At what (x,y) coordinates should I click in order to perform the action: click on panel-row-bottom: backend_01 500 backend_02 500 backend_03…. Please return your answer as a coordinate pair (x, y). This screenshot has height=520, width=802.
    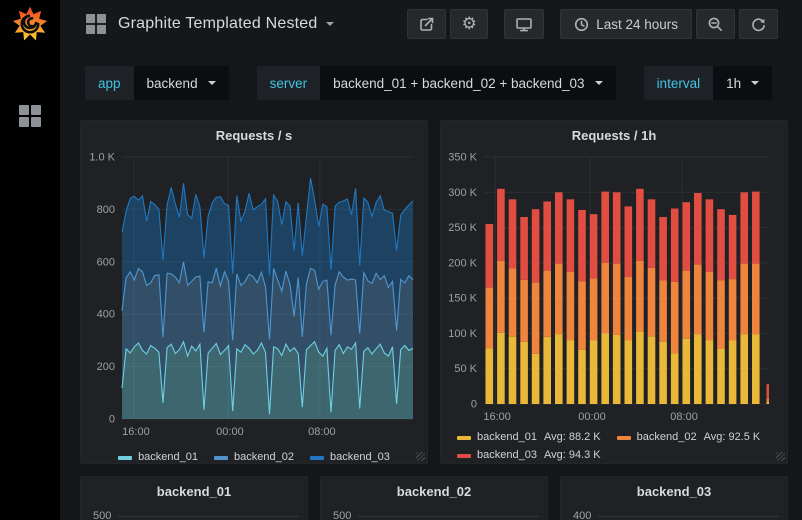
    Looking at the image, I should click on (434, 498).